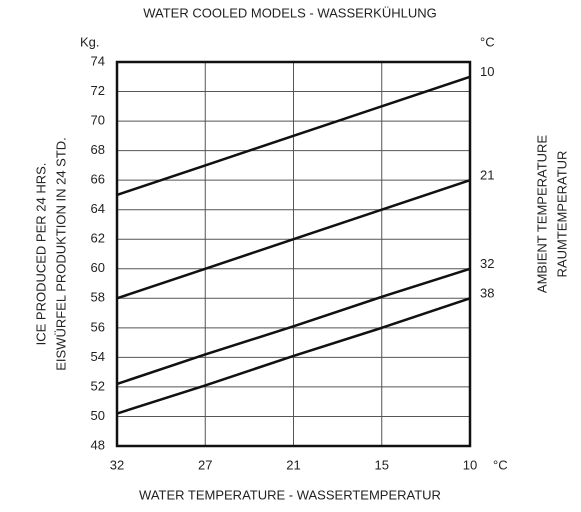 This screenshot has height=512, width=581. Describe the element at coordinates (98, 149) in the screenshot. I see `y-tick-label: 68` at that location.